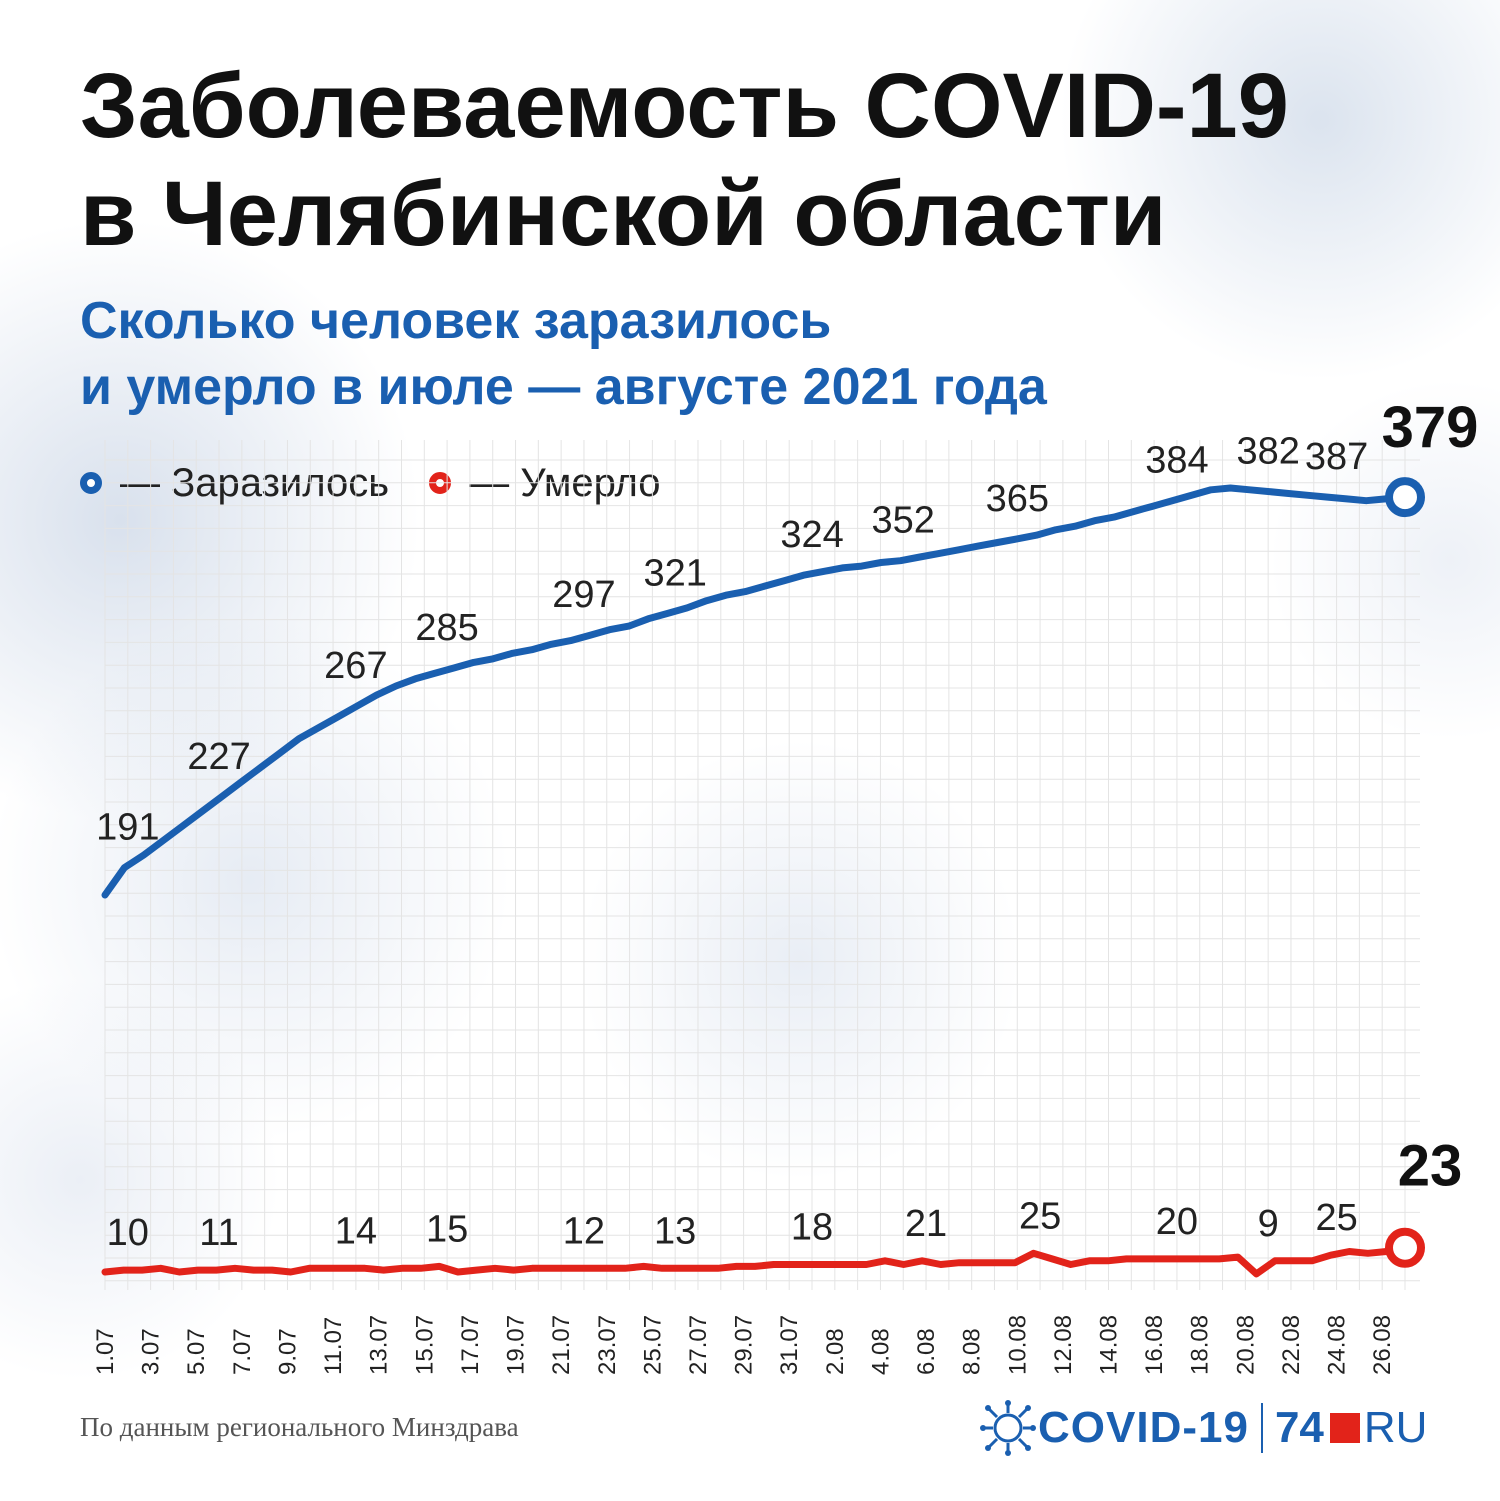 The height and width of the screenshot is (1501, 1500). What do you see at coordinates (607, 1345) in the screenshot?
I see `x-tick-label: 23.07` at bounding box center [607, 1345].